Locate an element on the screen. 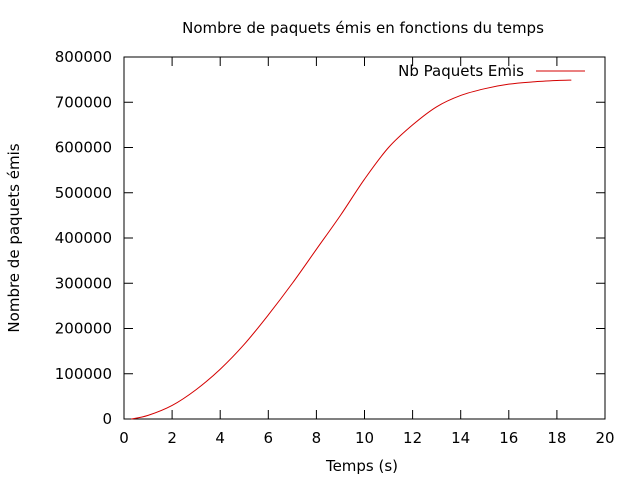 This screenshot has width=640, height=480. x-tick-label: 20 is located at coordinates (604, 438).